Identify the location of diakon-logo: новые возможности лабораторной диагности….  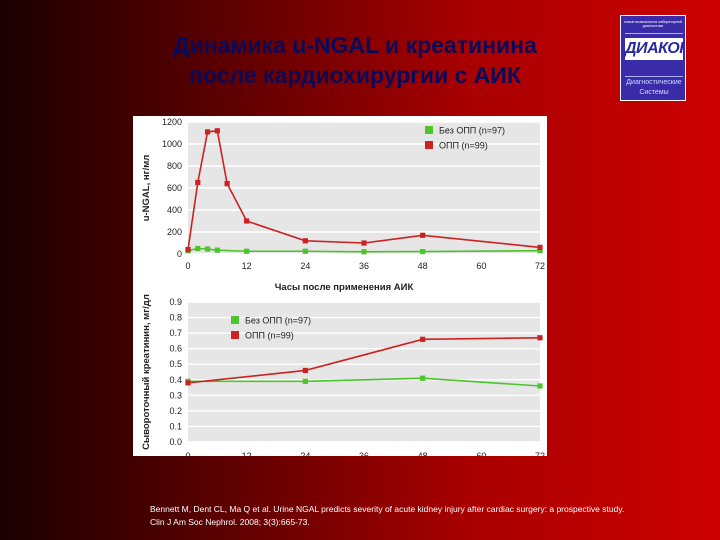
(653, 58).